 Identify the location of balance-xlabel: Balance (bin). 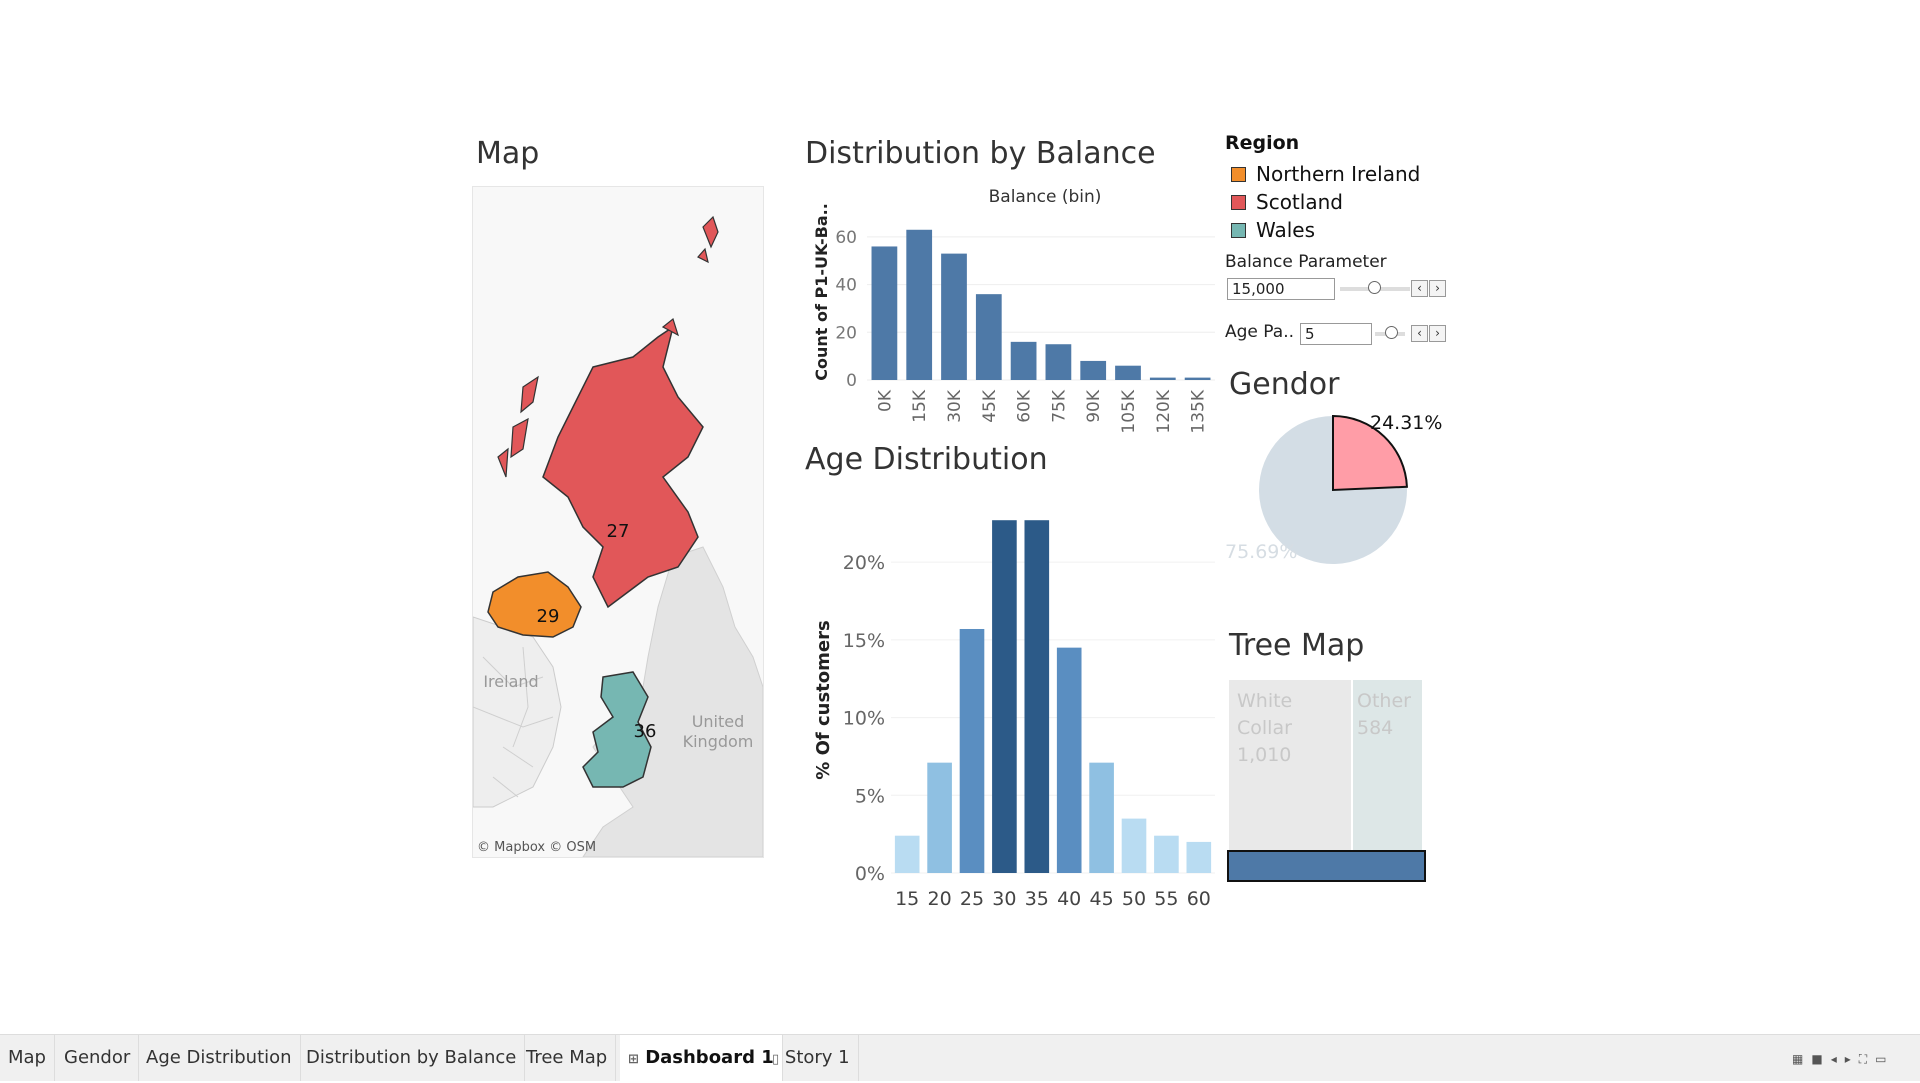
(1045, 197).